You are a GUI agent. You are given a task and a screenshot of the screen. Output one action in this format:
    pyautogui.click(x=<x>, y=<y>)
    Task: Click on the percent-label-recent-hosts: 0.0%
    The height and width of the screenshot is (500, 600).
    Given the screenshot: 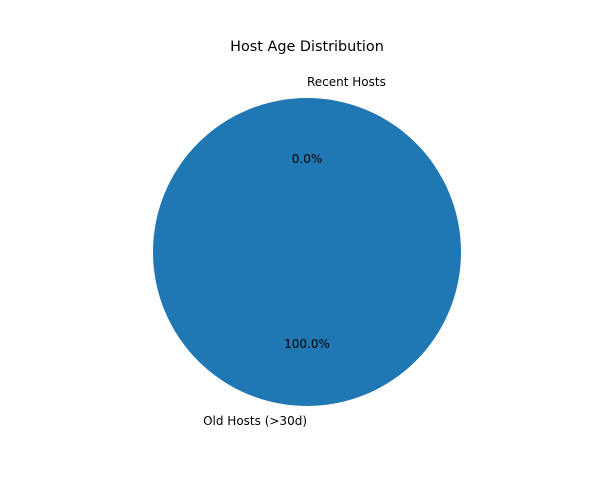 What is the action you would take?
    pyautogui.click(x=307, y=159)
    